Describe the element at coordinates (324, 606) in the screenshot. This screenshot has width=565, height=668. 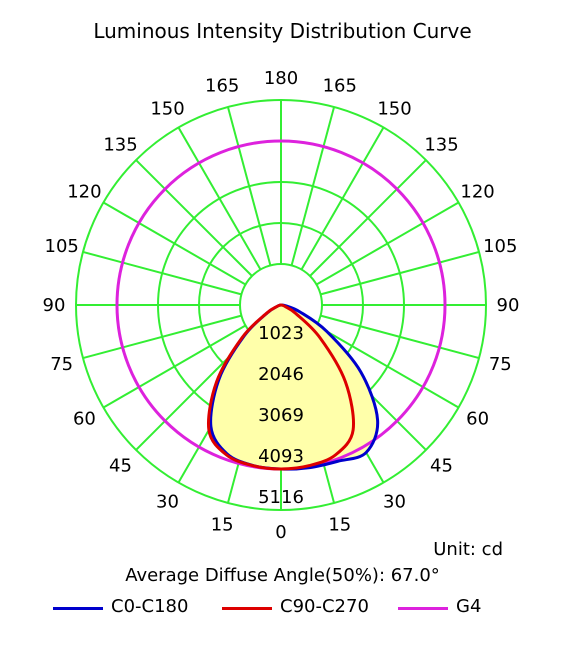
I see `legend-label-c90: C90-C270` at that location.